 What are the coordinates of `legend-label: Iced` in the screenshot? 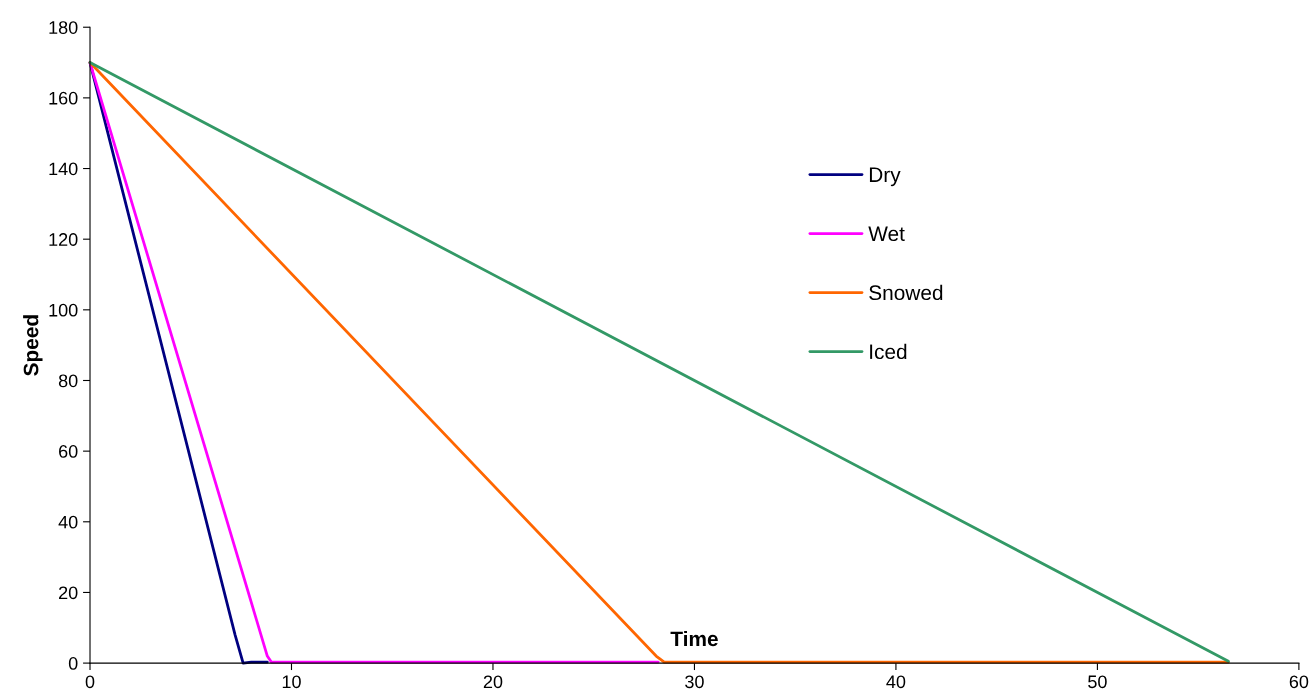 It's located at (888, 351).